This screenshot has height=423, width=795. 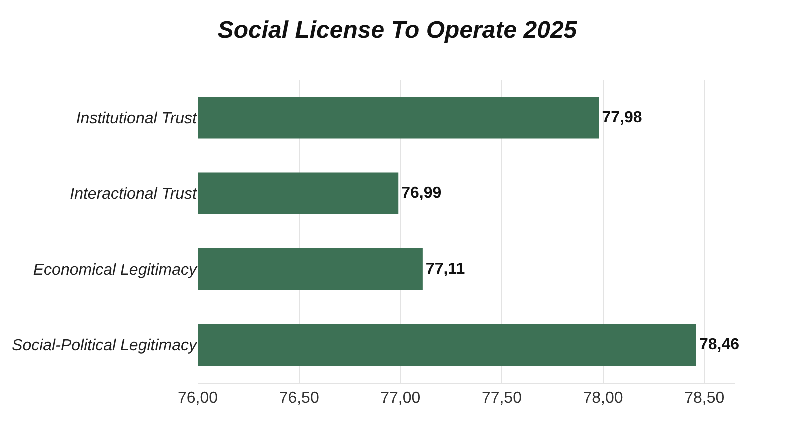 I want to click on data-label: 77,98, so click(x=622, y=117).